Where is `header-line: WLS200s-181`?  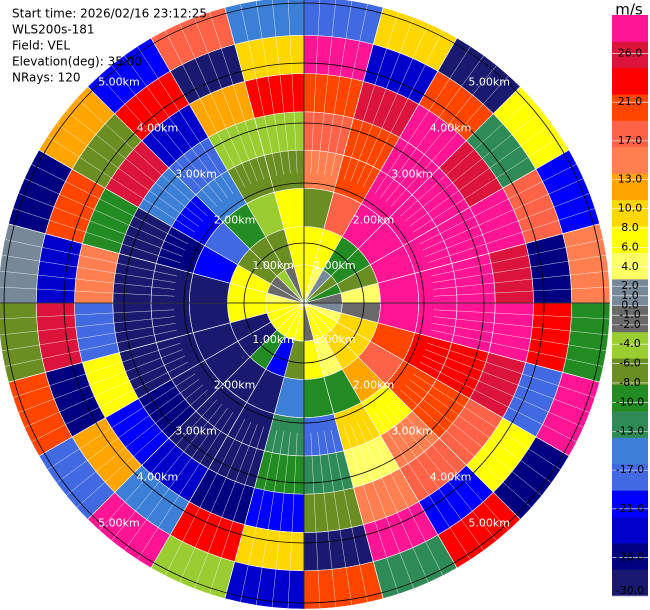
header-line: WLS200s-181 is located at coordinates (53, 30).